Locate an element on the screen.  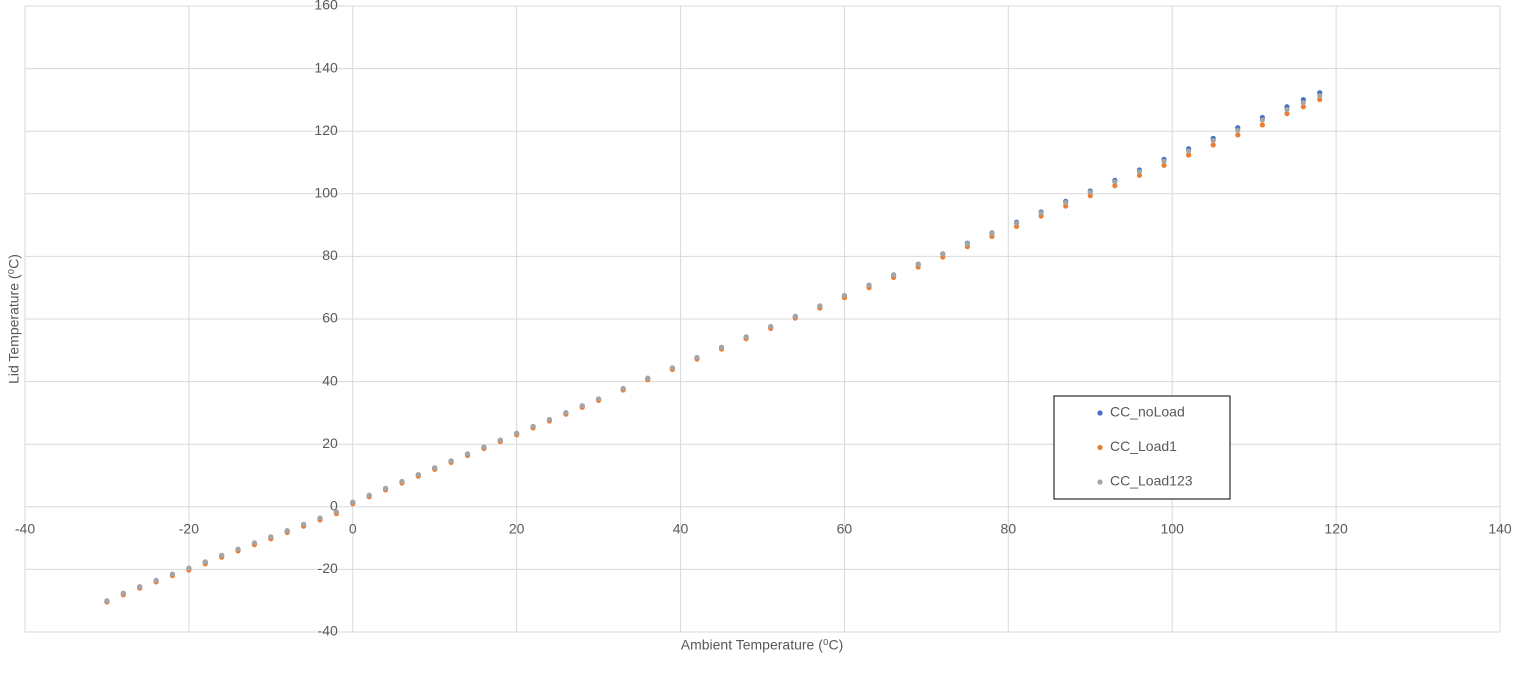
y-tick-label: 120 is located at coordinates (326, 130).